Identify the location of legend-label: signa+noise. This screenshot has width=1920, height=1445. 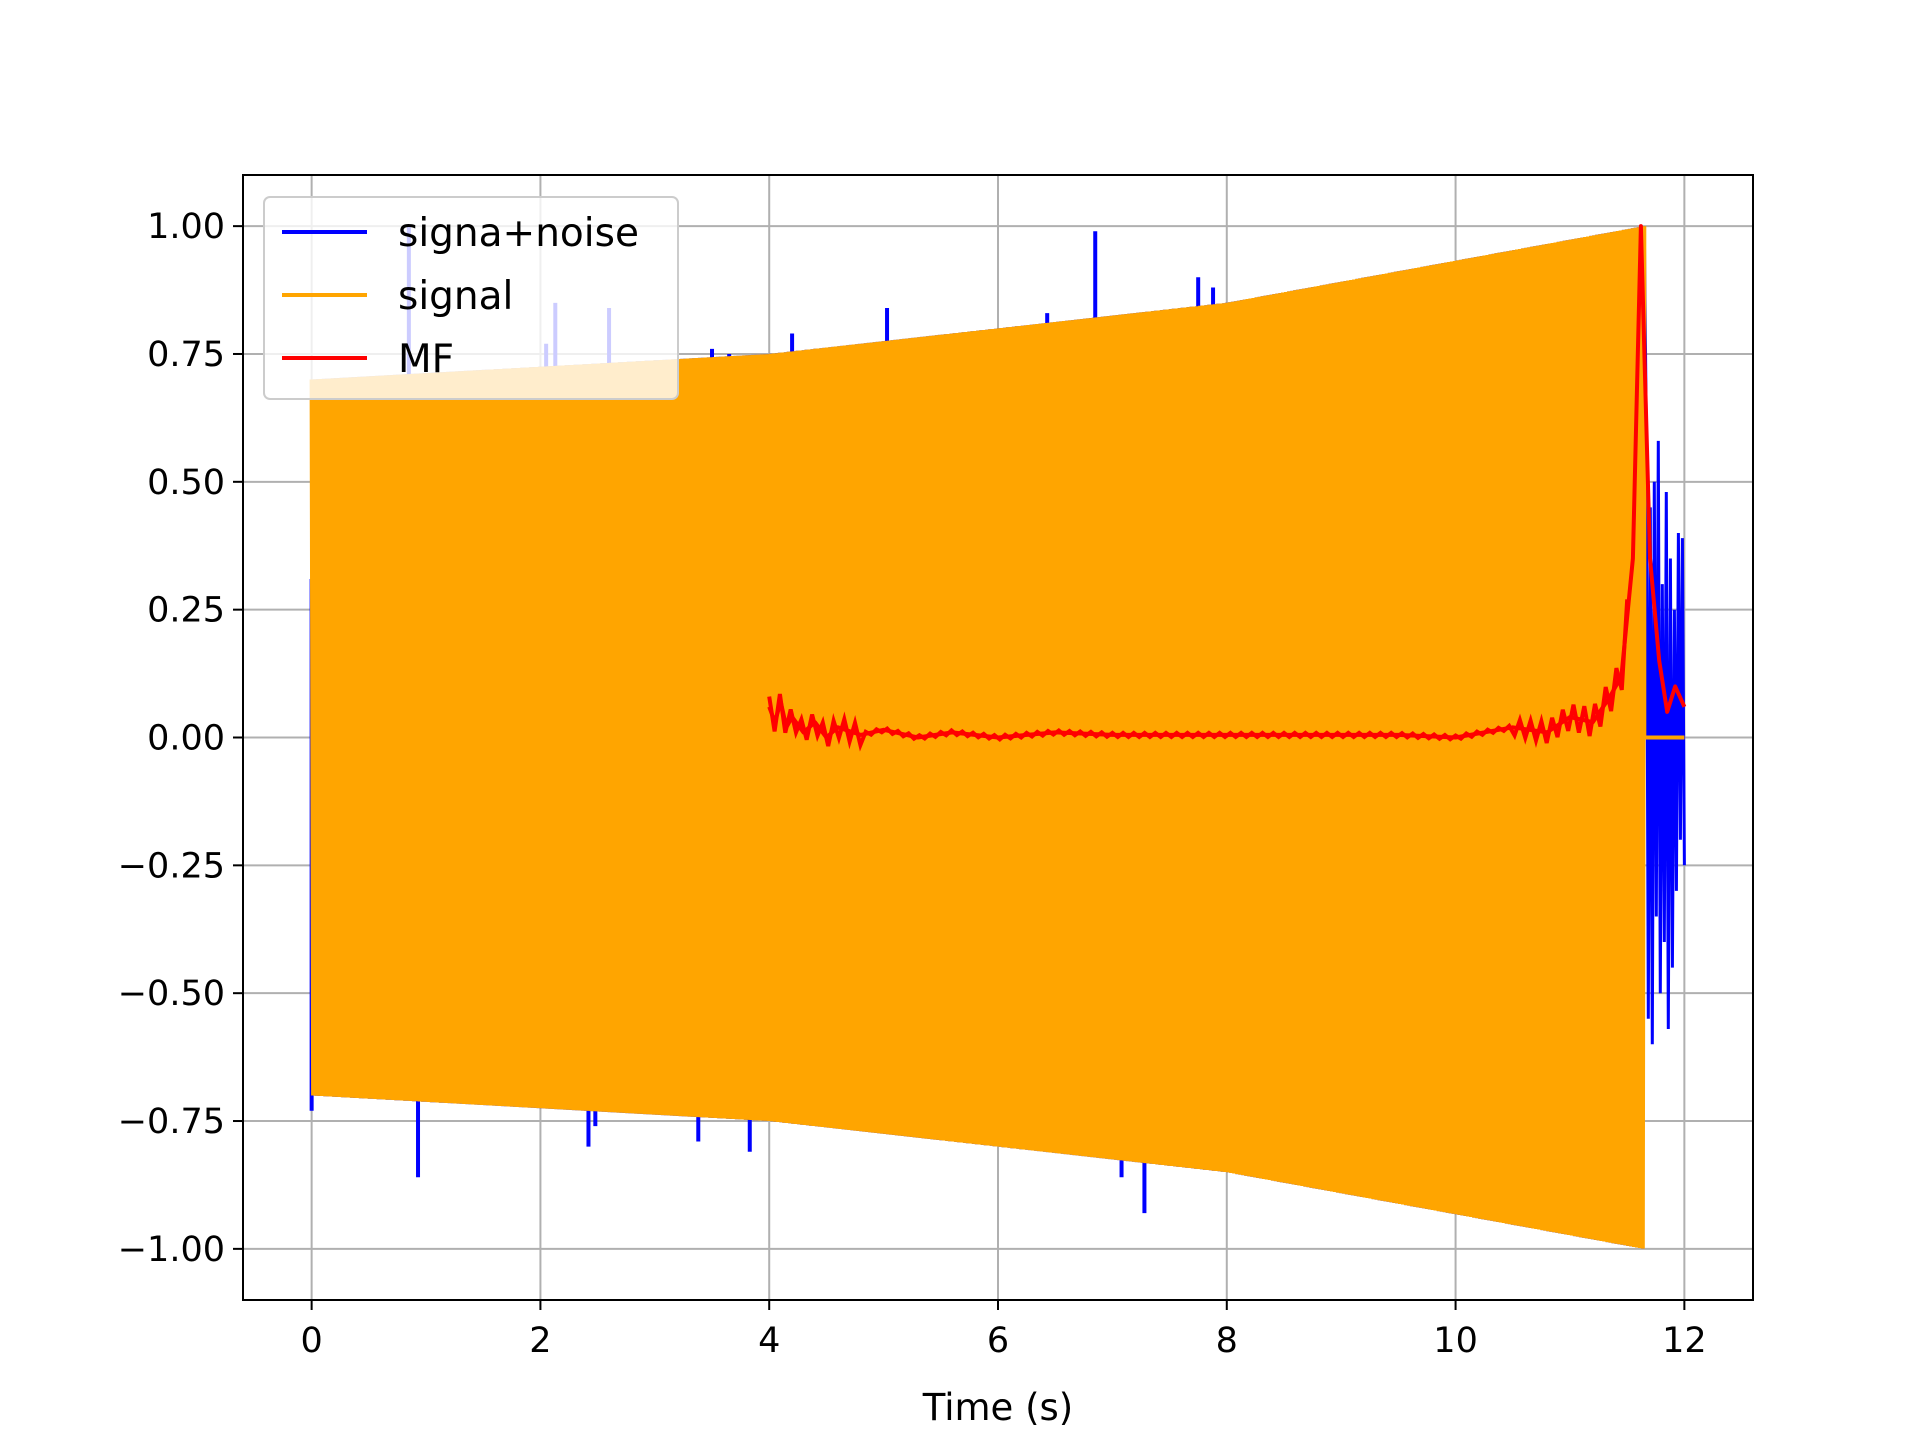
(518, 233).